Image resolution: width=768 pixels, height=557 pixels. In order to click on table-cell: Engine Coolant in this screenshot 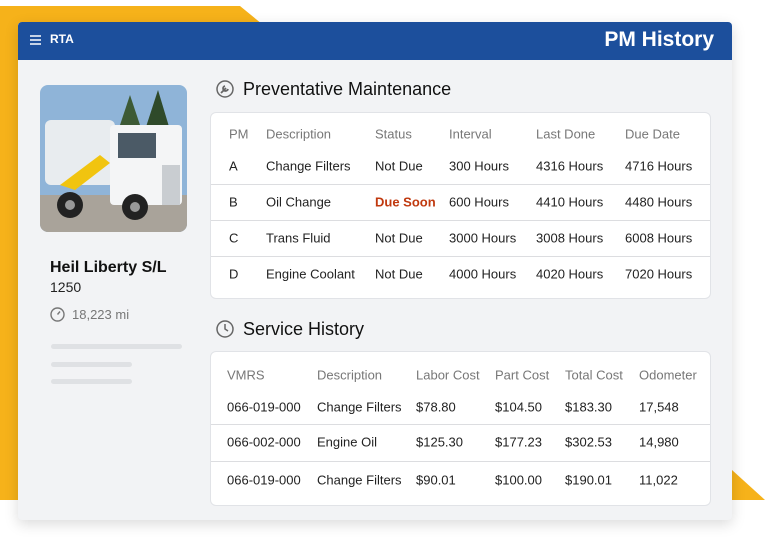, I will do `click(310, 274)`.